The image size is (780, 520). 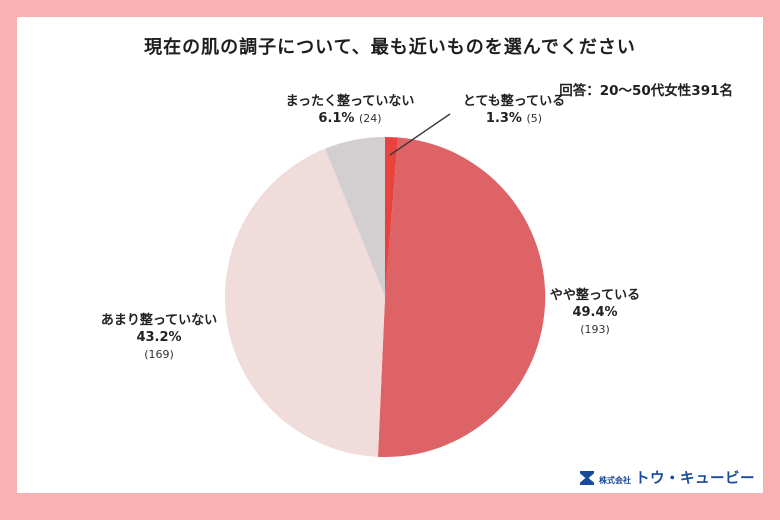 I want to click on slice-label-text: あまり整っていない, so click(x=159, y=320).